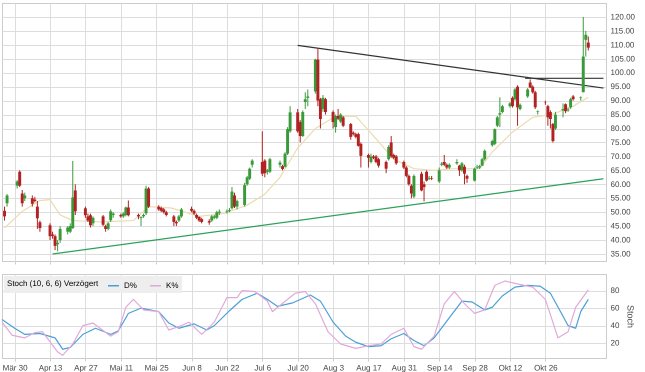 The image size is (645, 372). Describe the element at coordinates (615, 291) in the screenshot. I see `y-tick-label: 80` at that location.